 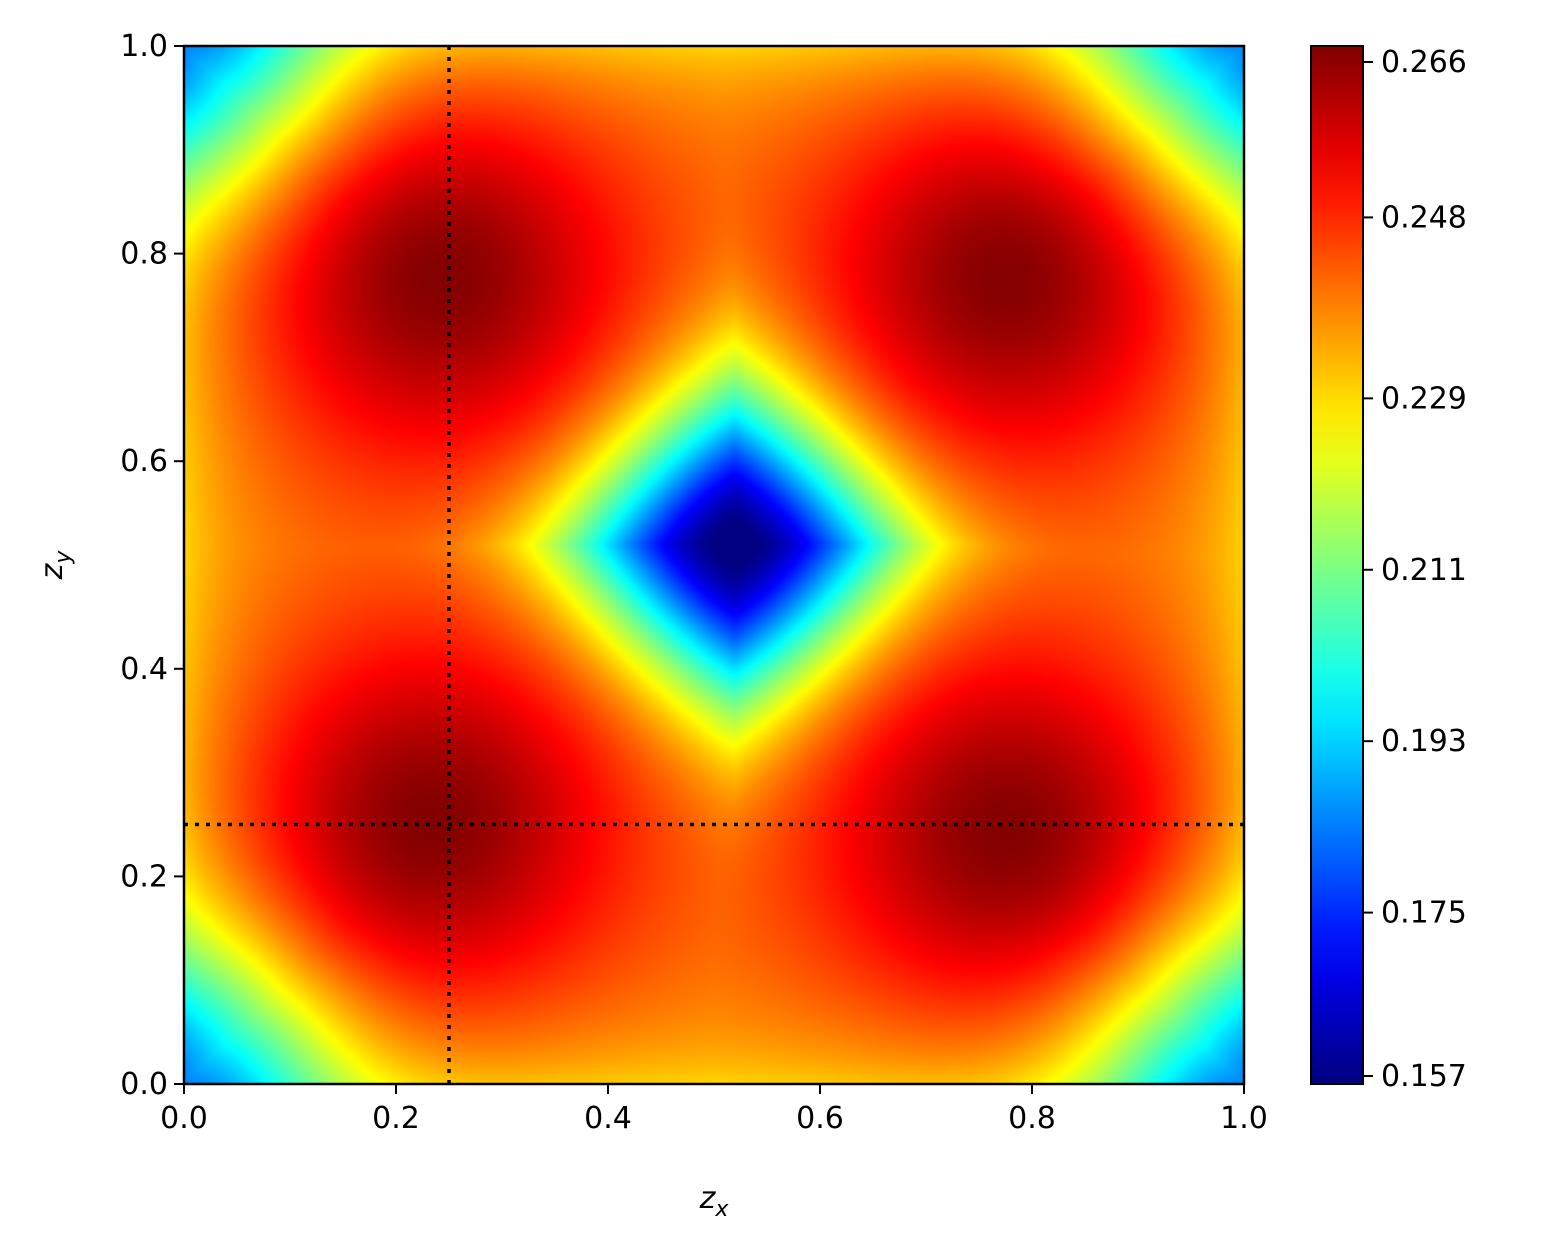 I want to click on x-axis-label-base: z, so click(x=708, y=1198).